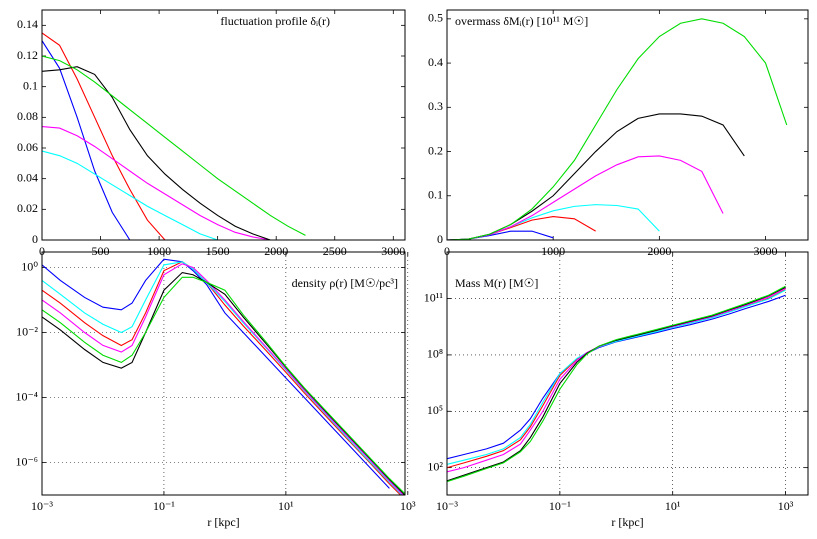 The width and height of the screenshot is (817, 539). What do you see at coordinates (335, 251) in the screenshot?
I see `x-tick-label: 2500` at bounding box center [335, 251].